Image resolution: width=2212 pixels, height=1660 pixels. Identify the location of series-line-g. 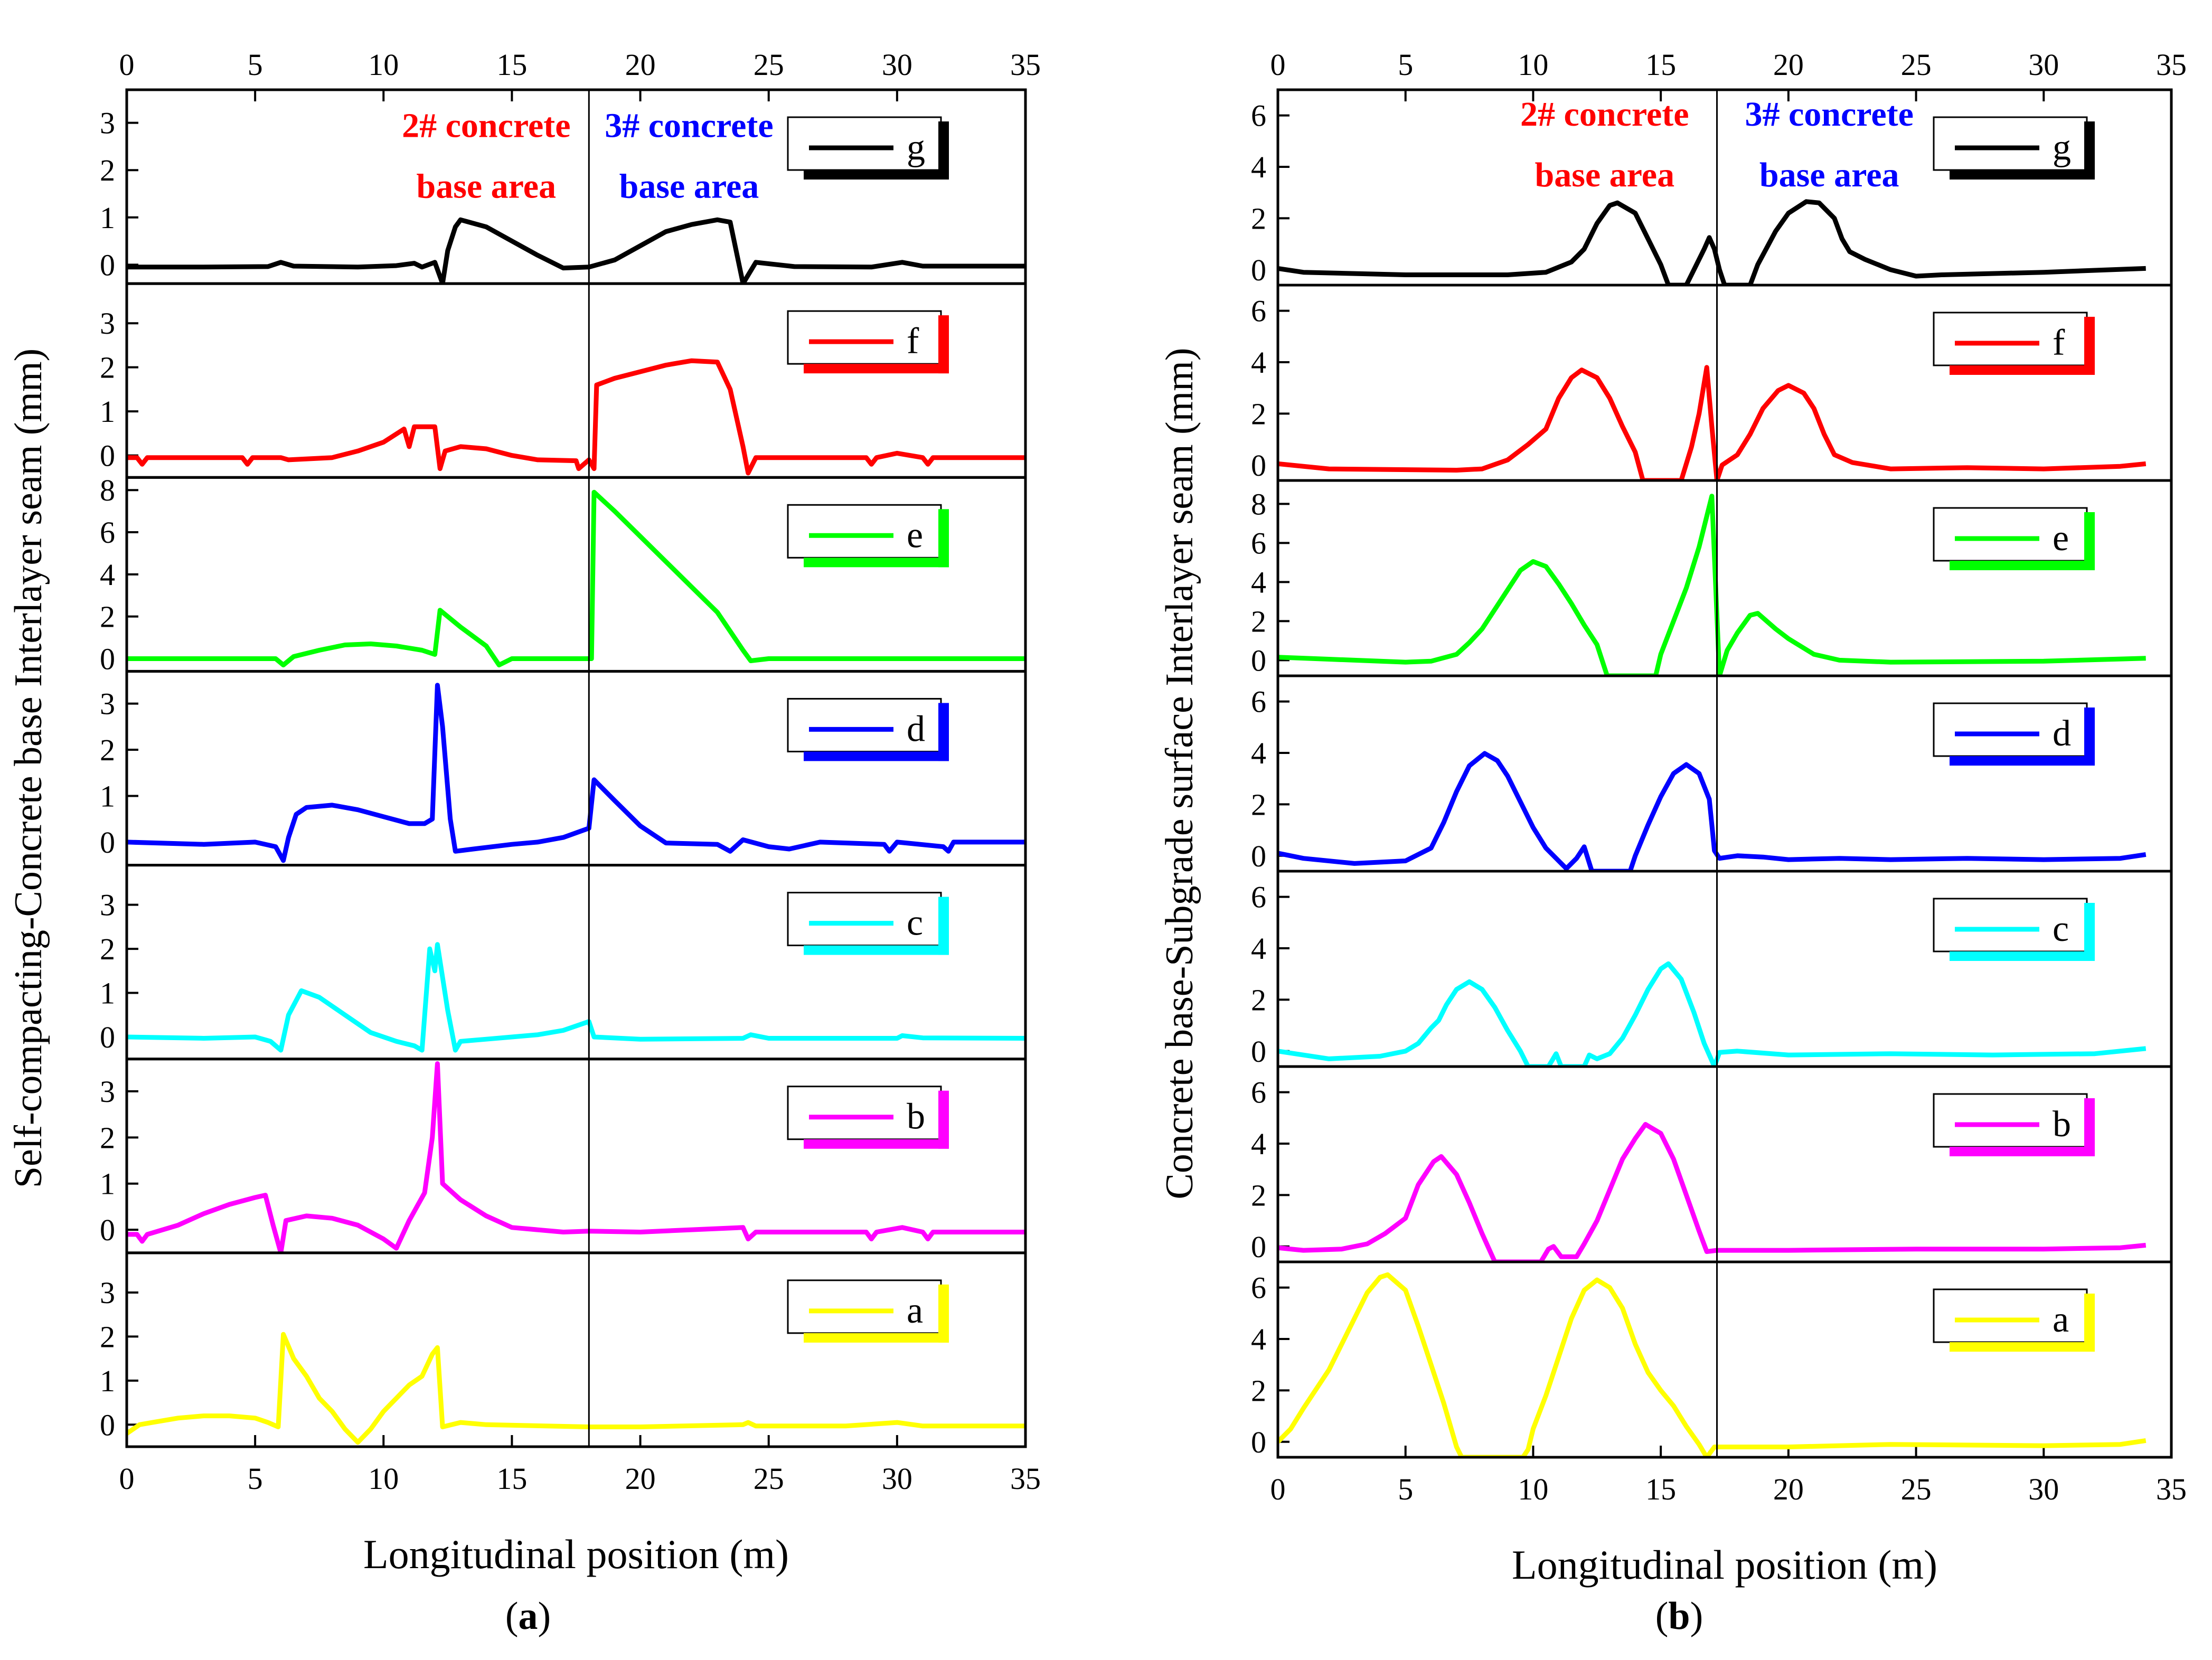
(576, 250).